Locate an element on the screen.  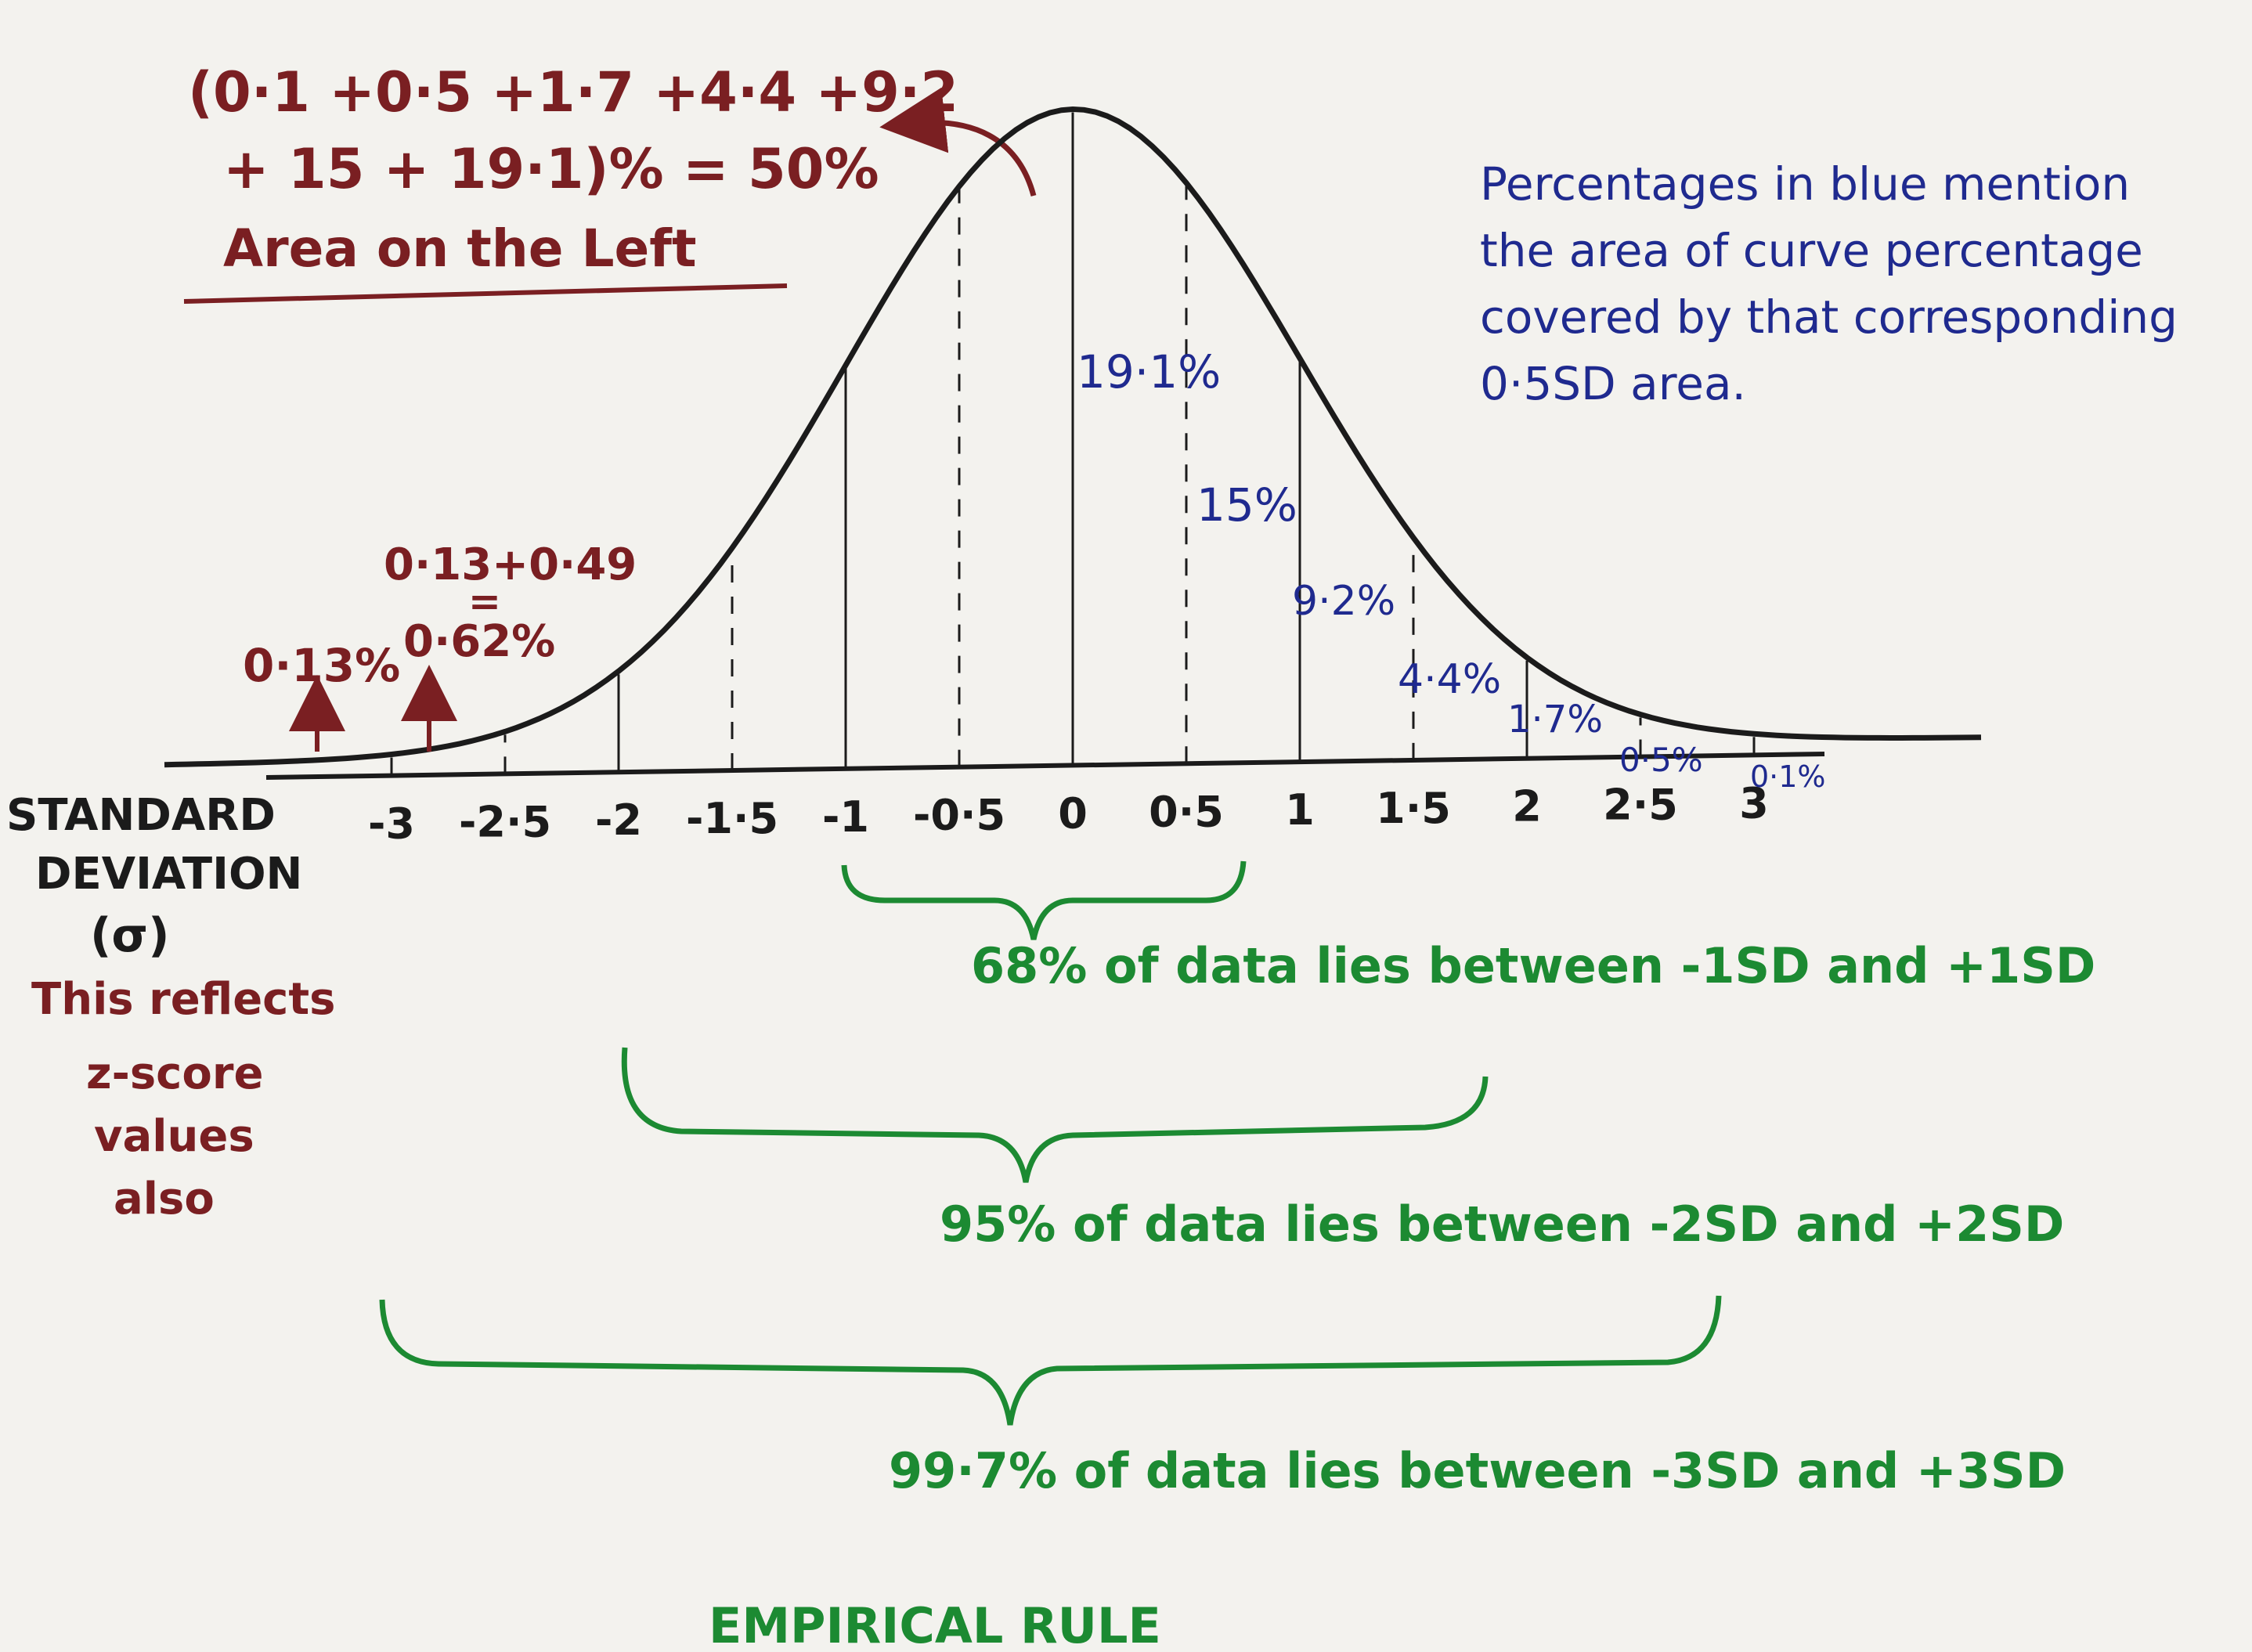
empirical-rule-title: EMPIRICAL RULE is located at coordinates (935, 1624).